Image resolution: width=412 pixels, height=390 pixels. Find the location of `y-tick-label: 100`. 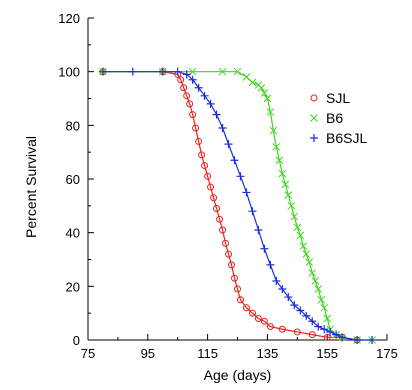

y-tick-label: 100 is located at coordinates (69, 72).